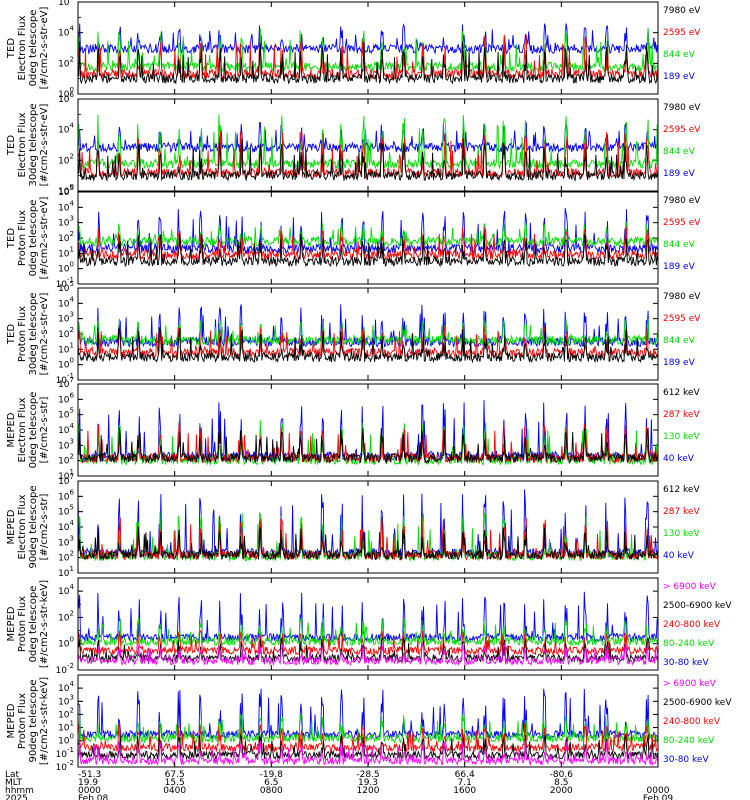 The image size is (750, 800). Describe the element at coordinates (89, 775) in the screenshot. I see `x-tick-label: -51.3` at that location.